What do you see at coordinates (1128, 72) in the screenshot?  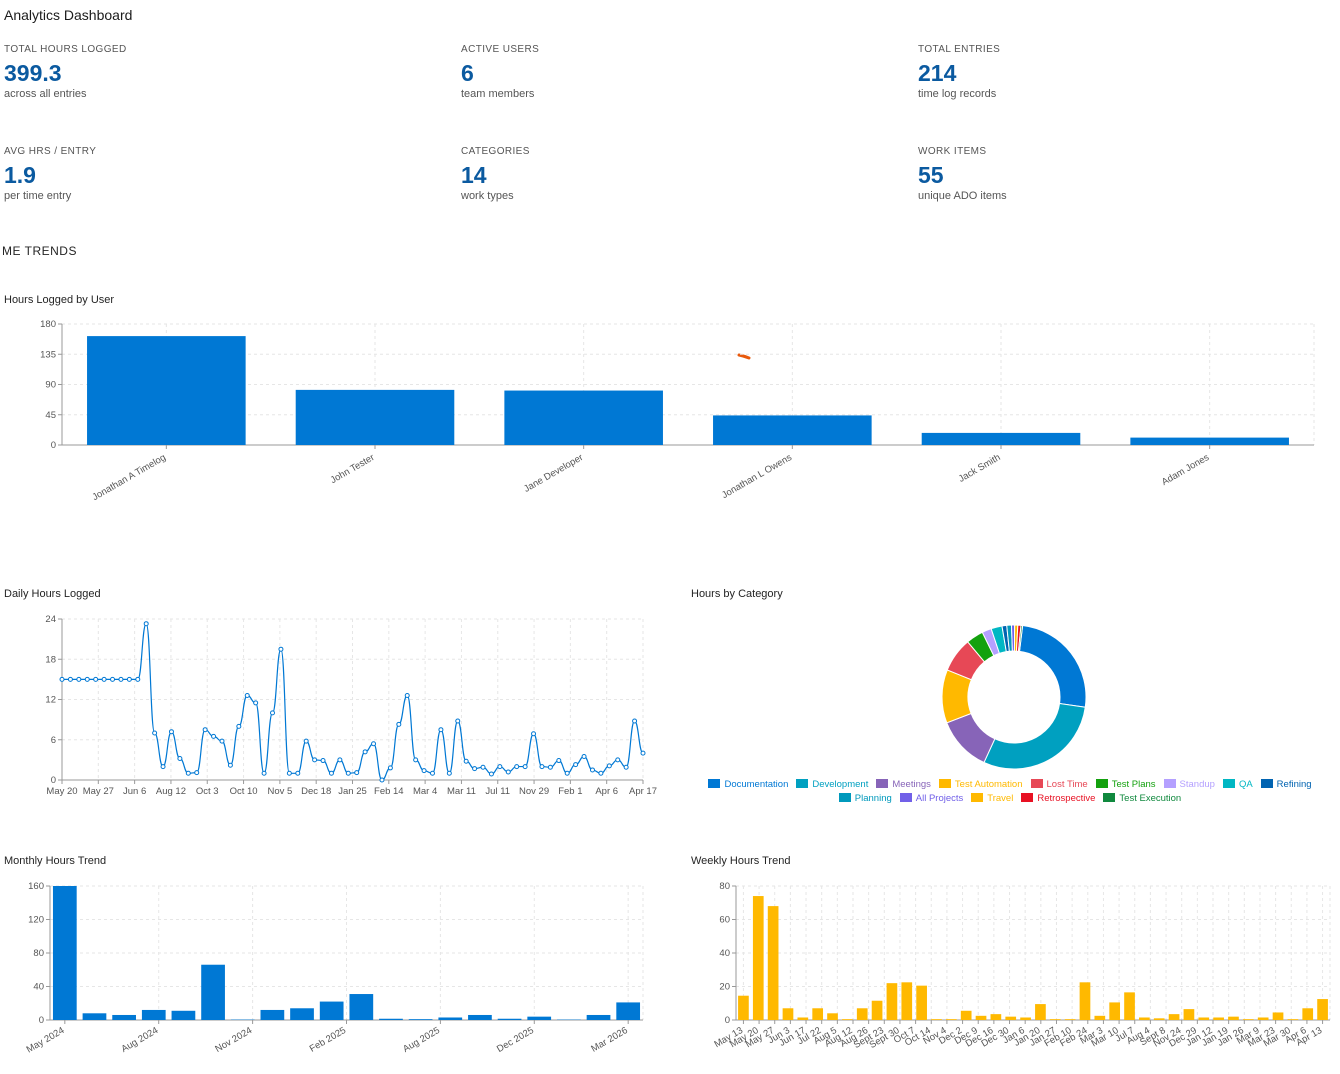 I see `kpi-total-entries: TOTAL ENTRIES 214 time log records` at bounding box center [1128, 72].